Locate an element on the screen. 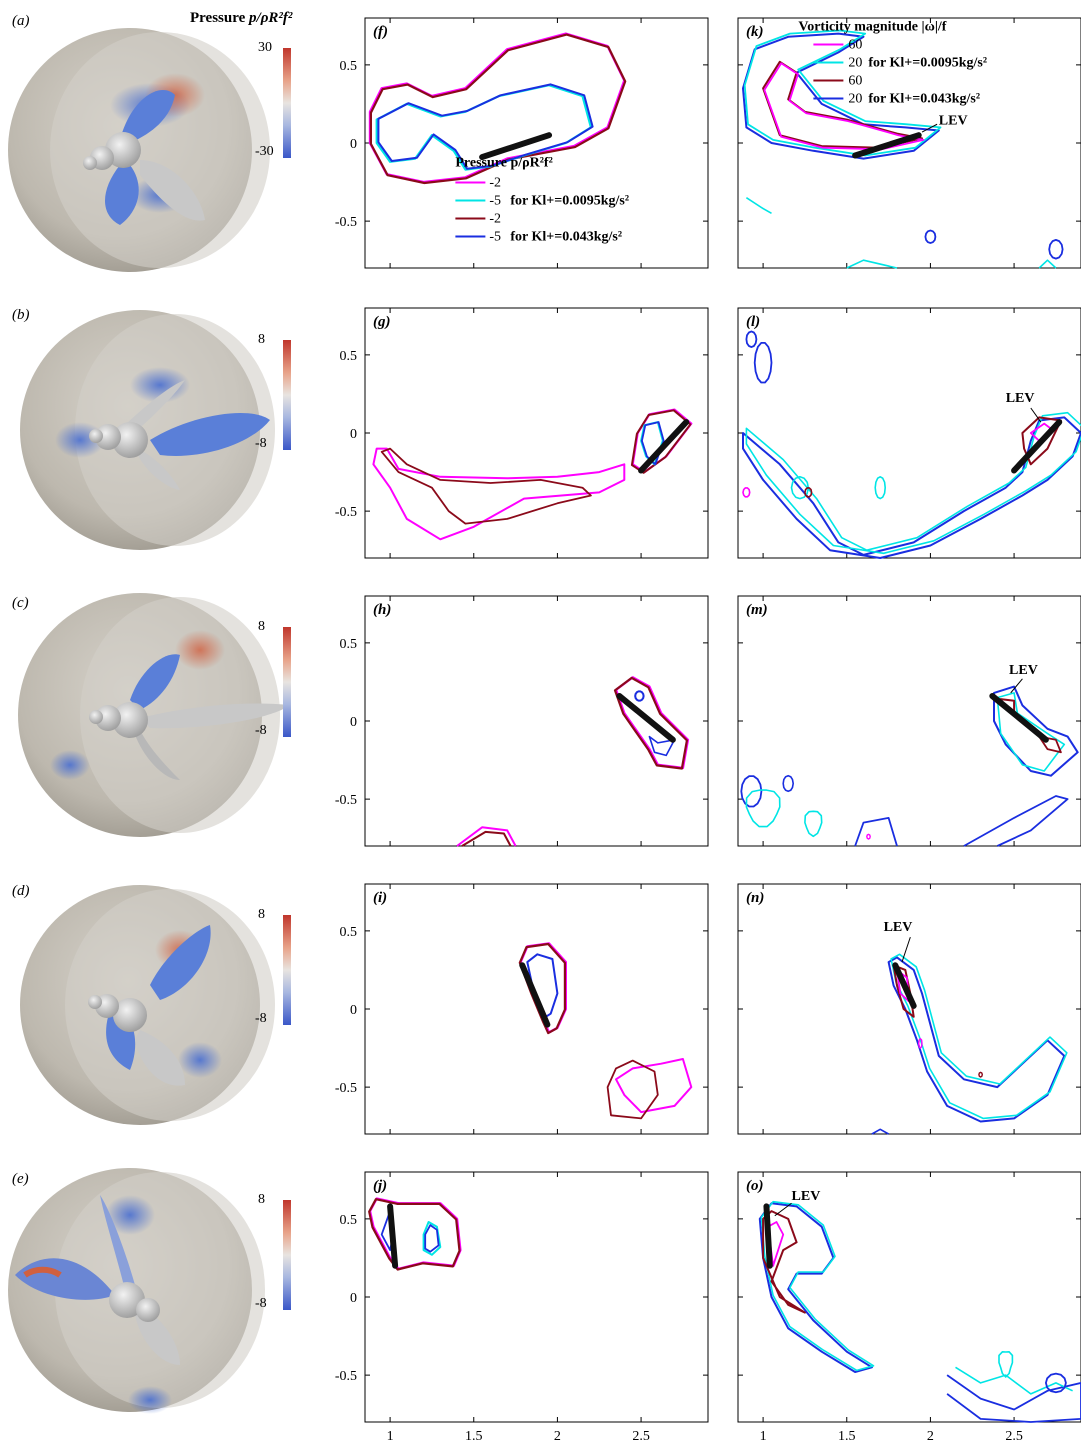 Image resolution: width=1081 pixels, height=1456 pixels. plot-panel-g: 0.5 0 -0.5 (g) is located at coordinates (522, 433).